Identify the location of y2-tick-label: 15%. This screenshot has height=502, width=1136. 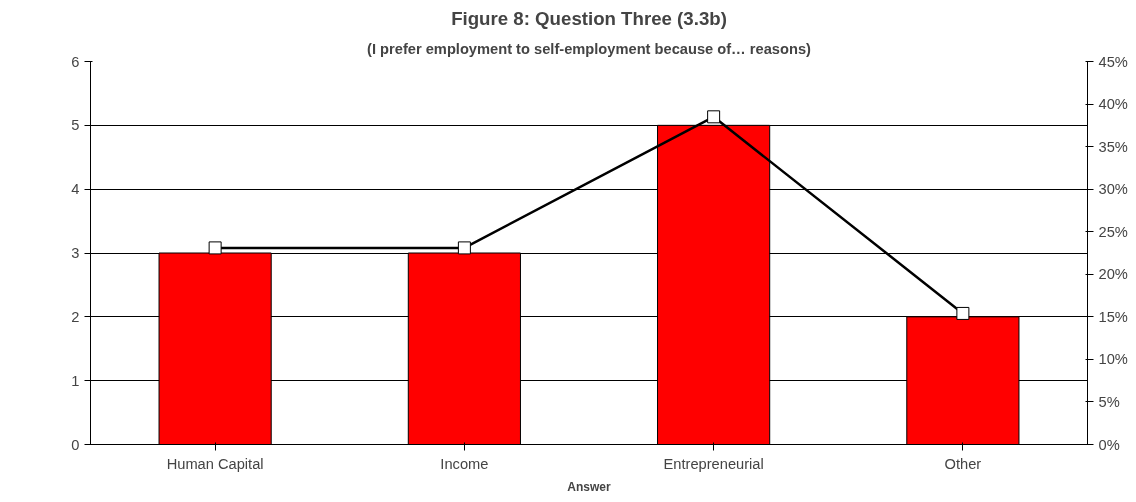
(1113, 316).